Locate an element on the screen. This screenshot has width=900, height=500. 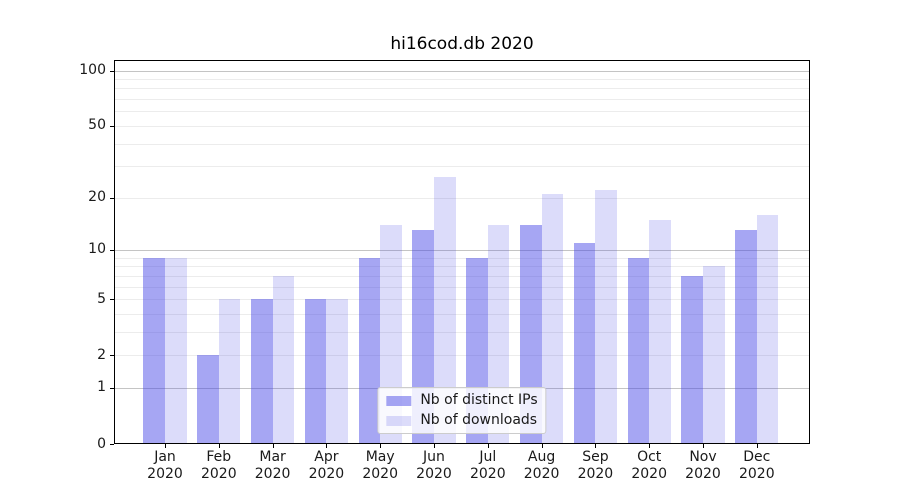
x-tick-label-apr: Apr 2020 is located at coordinates (327, 465).